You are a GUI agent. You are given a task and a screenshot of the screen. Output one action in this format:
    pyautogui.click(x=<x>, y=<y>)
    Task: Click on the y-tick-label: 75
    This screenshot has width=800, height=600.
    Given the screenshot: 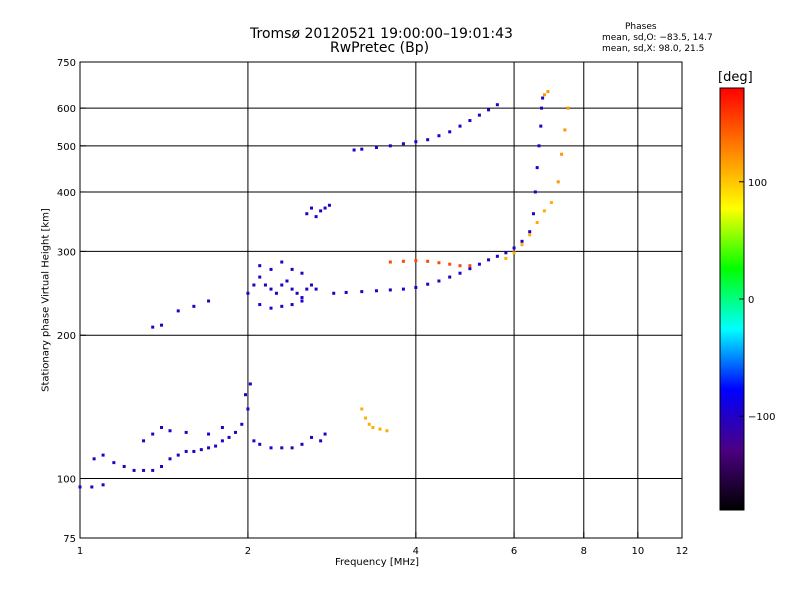 What is the action you would take?
    pyautogui.click(x=69, y=539)
    